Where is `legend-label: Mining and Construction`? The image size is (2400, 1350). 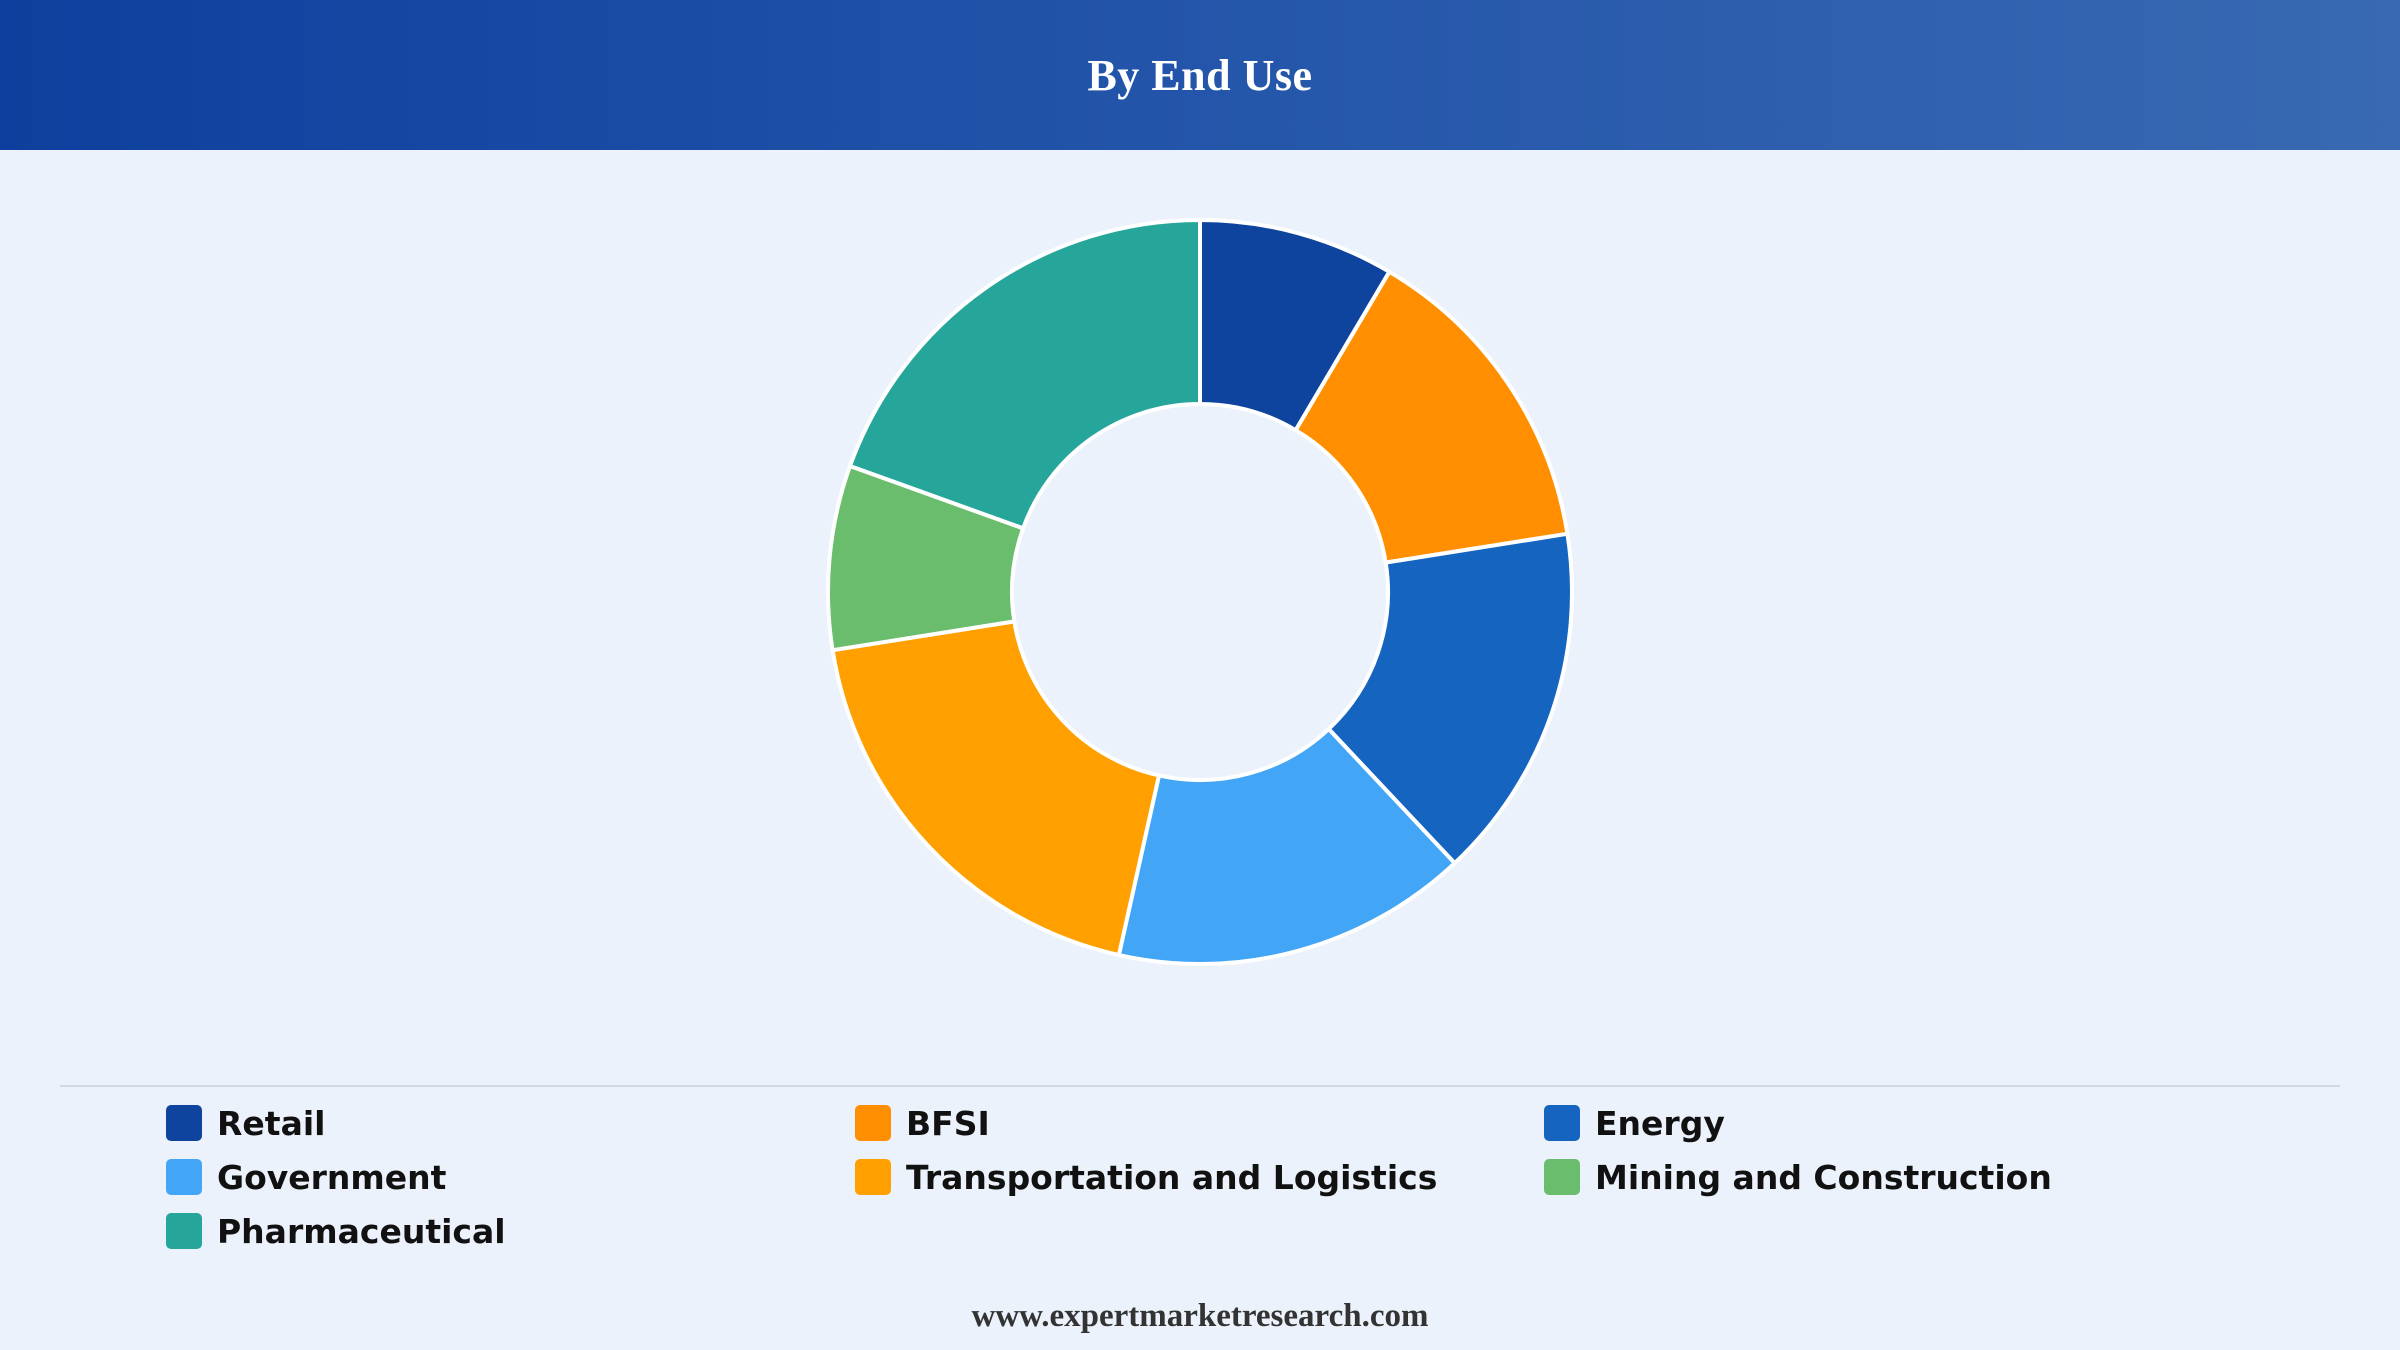 legend-label: Mining and Construction is located at coordinates (1823, 1177).